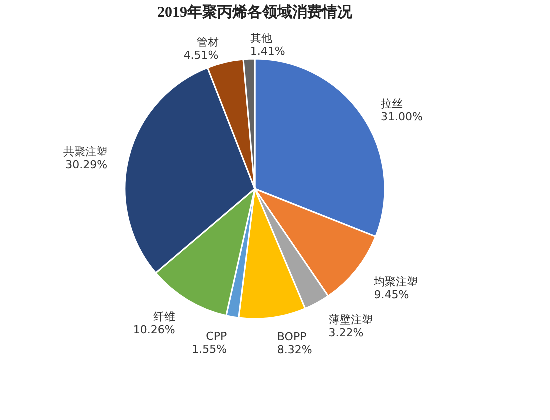 This screenshot has width=550, height=420. I want to click on data-label: 3.22%, so click(346, 333).